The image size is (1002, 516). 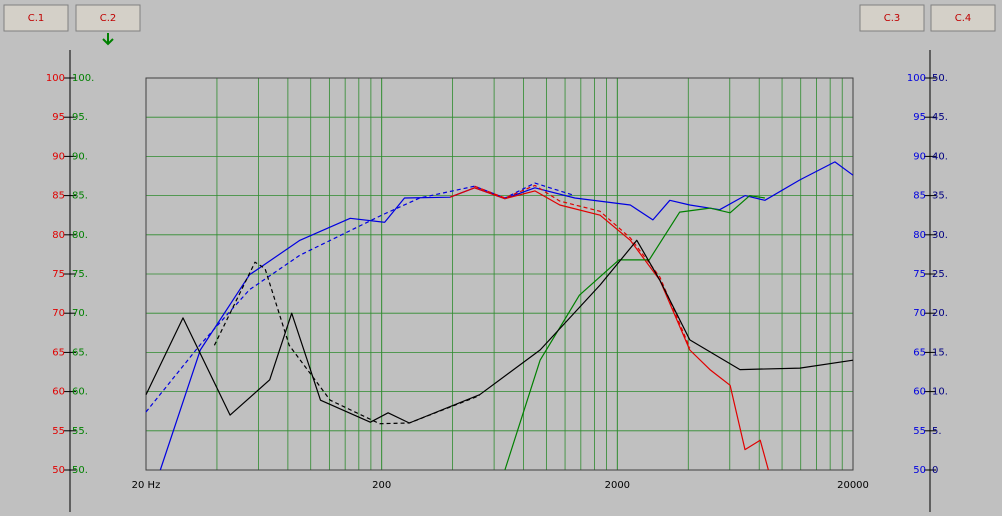 I want to click on y-tick-label: 85, so click(x=58, y=196).